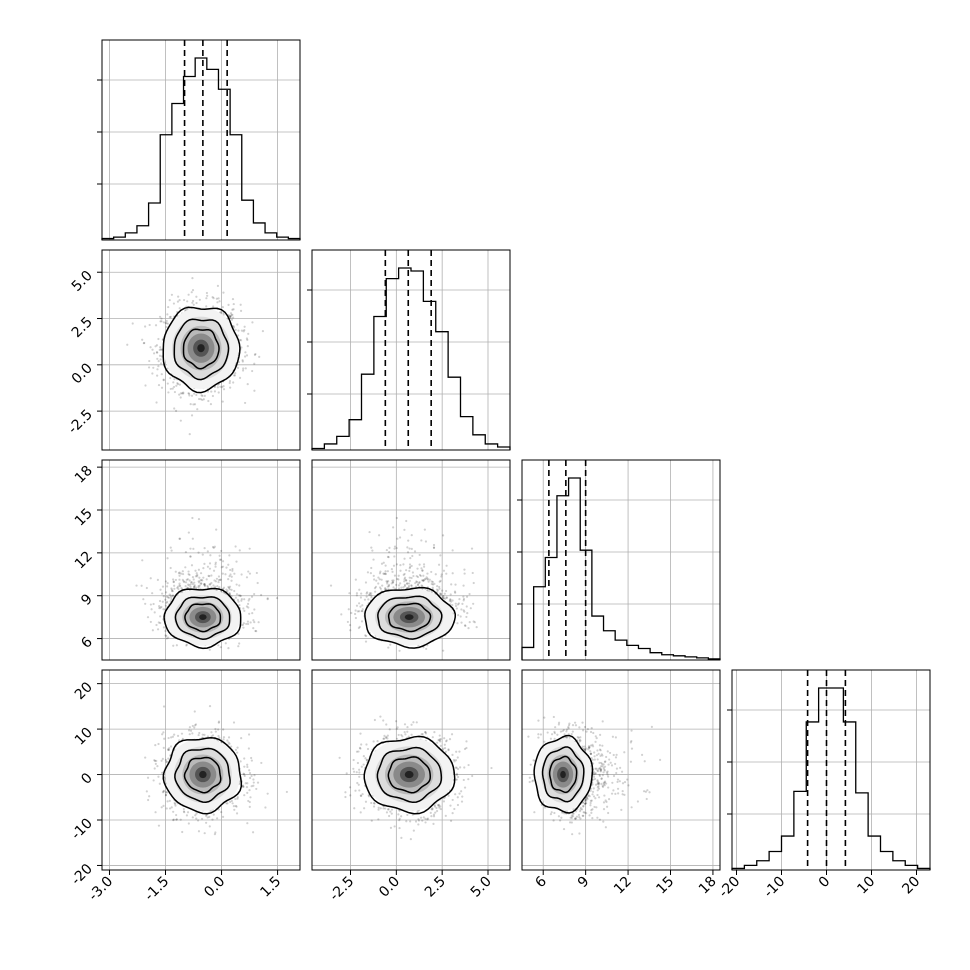  Describe the element at coordinates (774, 887) in the screenshot. I see `x-tick-label: -10` at that location.